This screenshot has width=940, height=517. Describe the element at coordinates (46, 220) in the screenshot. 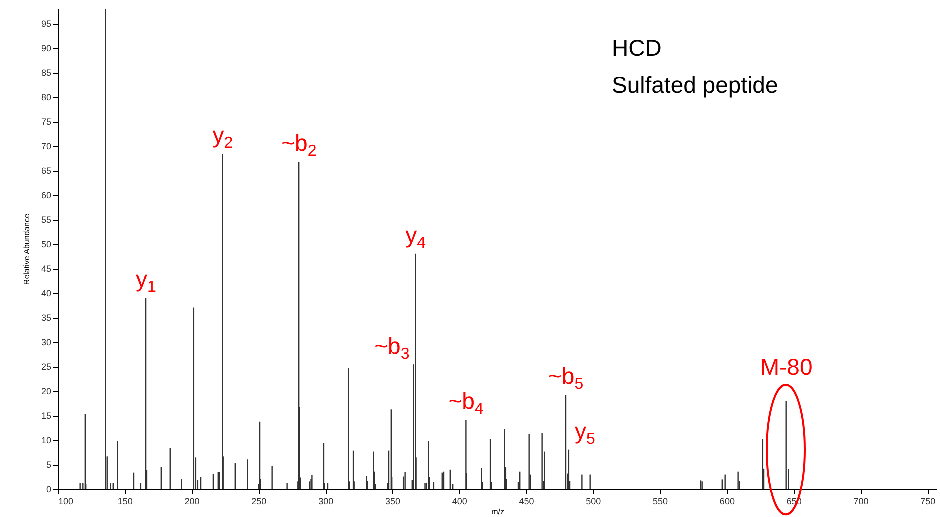

I see `y-tick-label: 55` at that location.